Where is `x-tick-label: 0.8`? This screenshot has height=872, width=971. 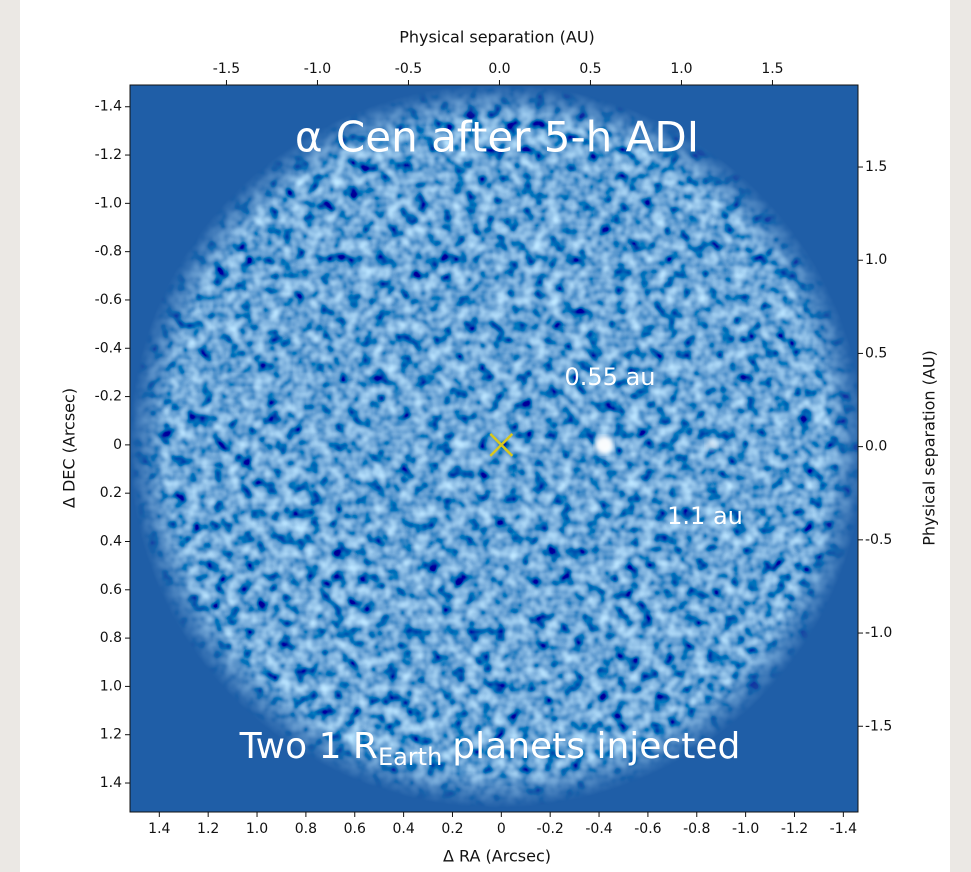 x-tick-label: 0.8 is located at coordinates (306, 829).